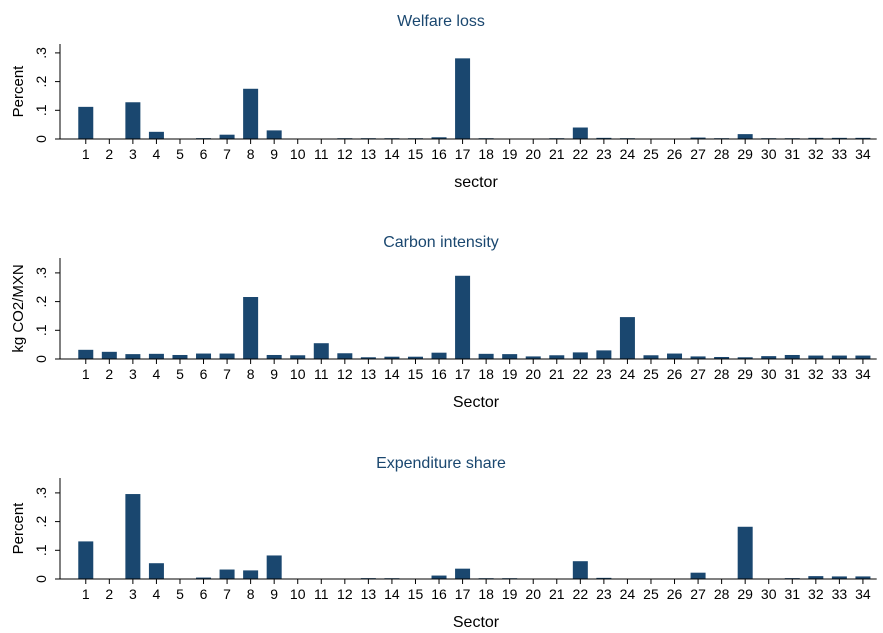 This screenshot has height=633, width=883. What do you see at coordinates (274, 594) in the screenshot?
I see `panel-3-xtick-label-9: 9` at bounding box center [274, 594].